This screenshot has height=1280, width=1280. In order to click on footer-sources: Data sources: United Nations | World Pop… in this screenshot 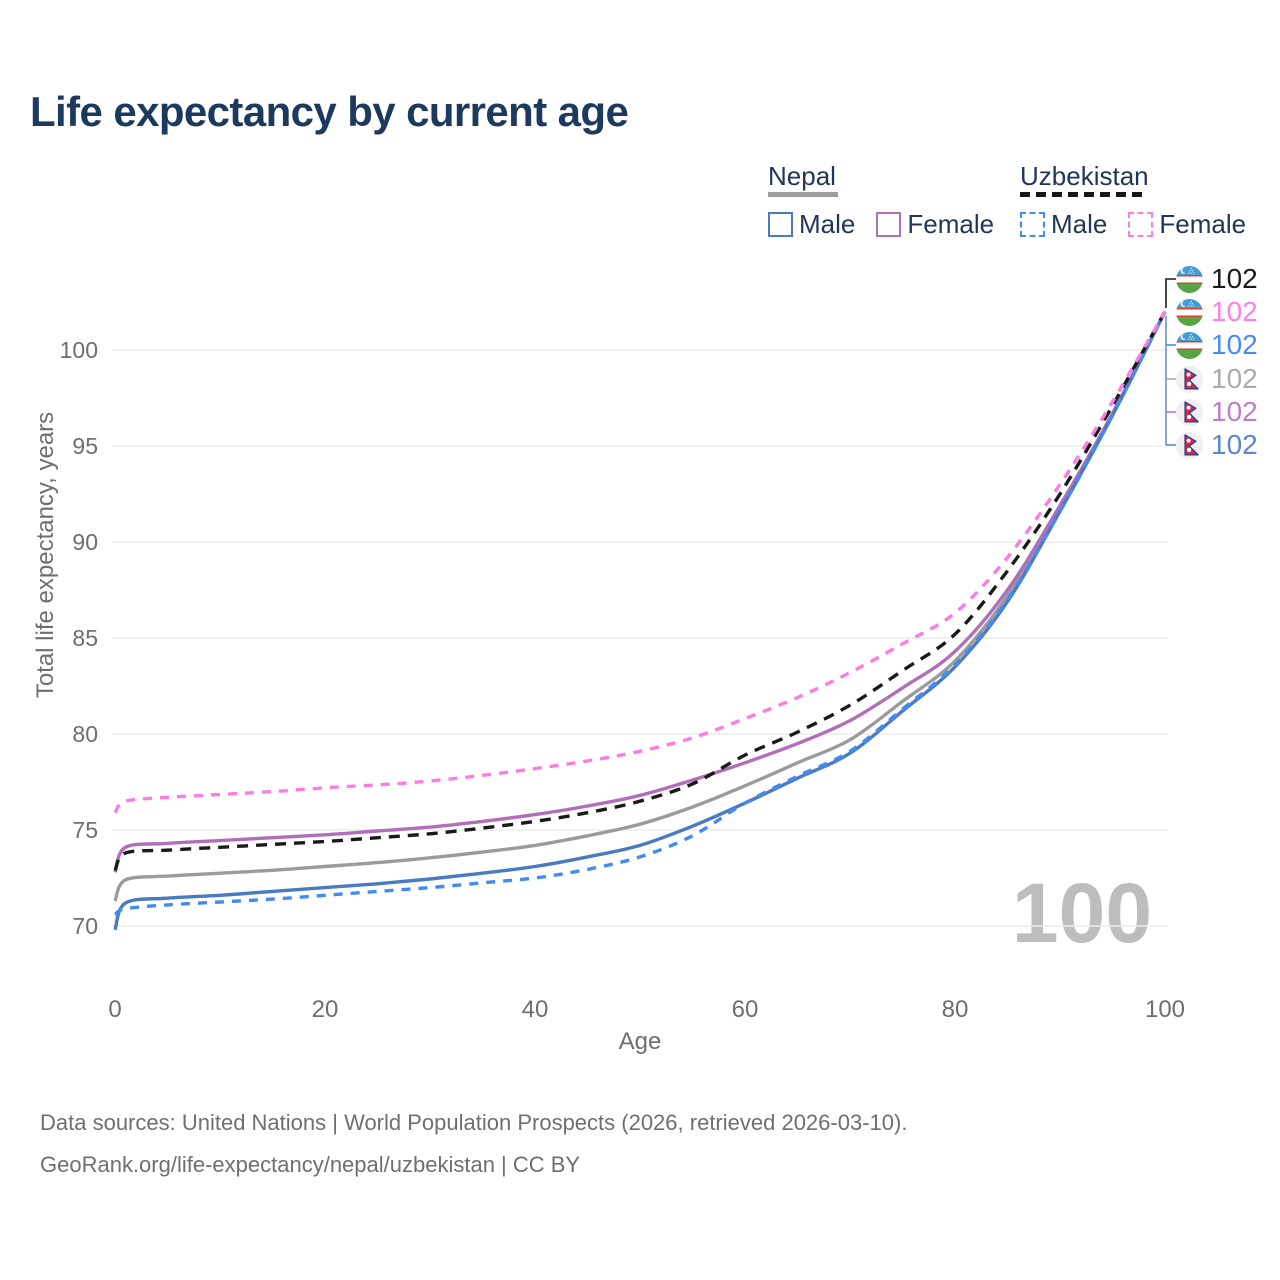, I will do `click(474, 1122)`.